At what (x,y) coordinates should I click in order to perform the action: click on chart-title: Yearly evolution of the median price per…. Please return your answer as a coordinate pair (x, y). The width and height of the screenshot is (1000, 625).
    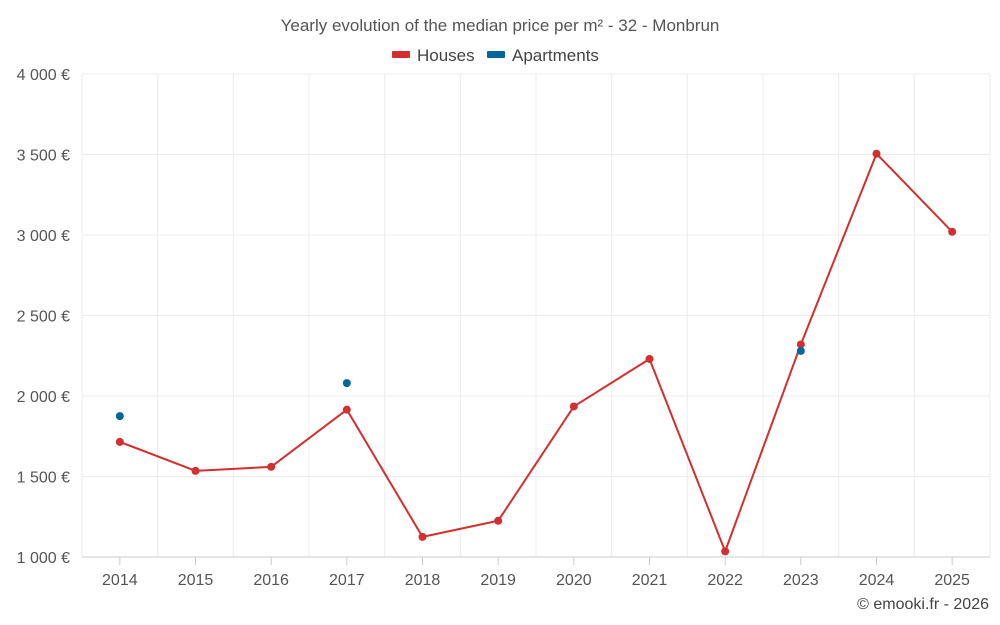
    Looking at the image, I should click on (500, 25).